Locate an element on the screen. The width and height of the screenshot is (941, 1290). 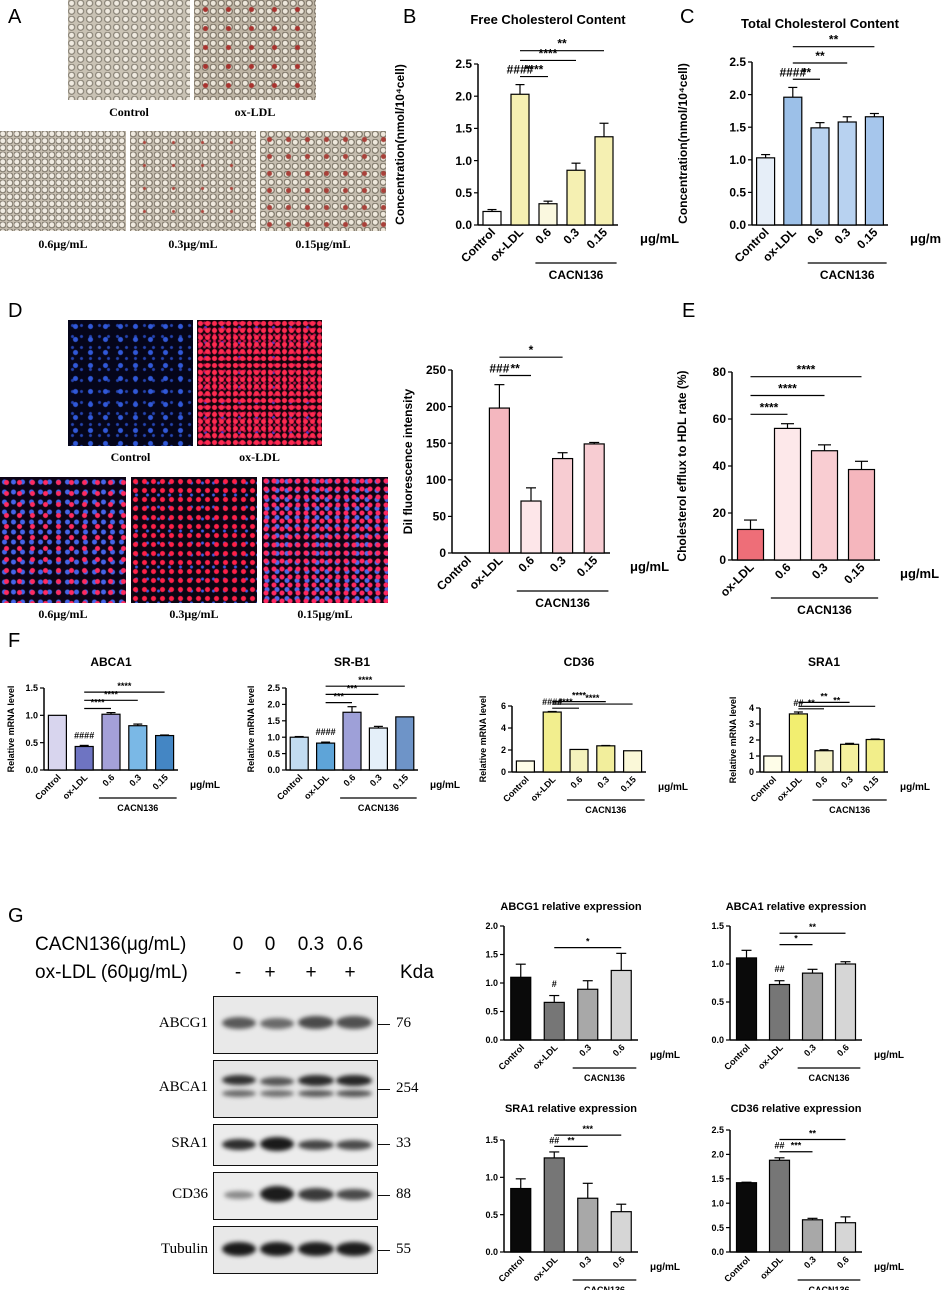
chart-e-ytick-label: 20 is located at coordinates (720, 513).